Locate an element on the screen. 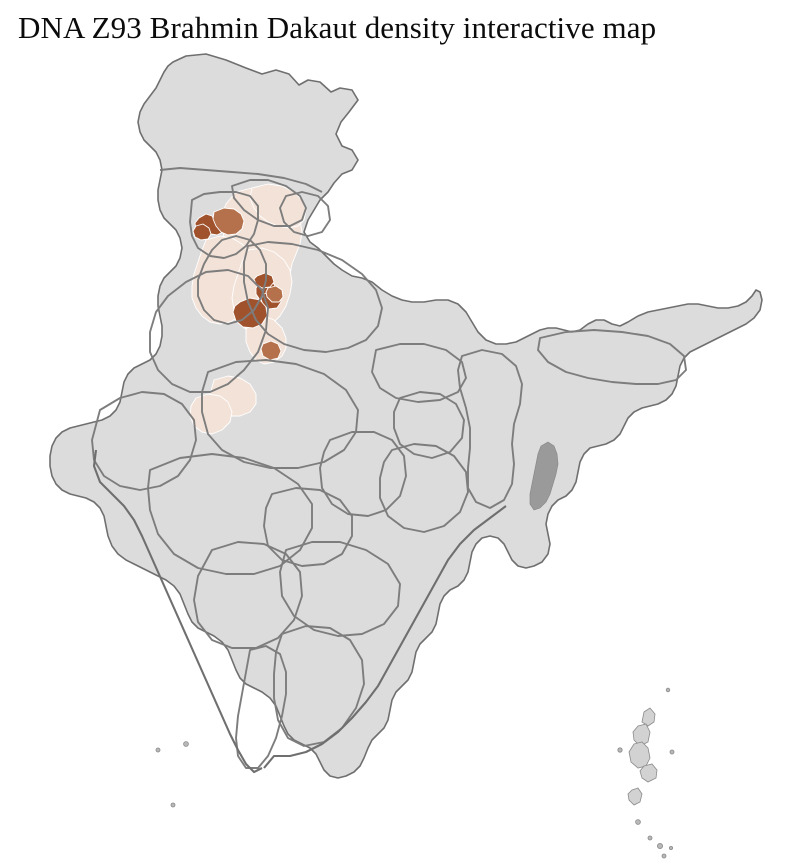 Image resolution: width=801 pixels, height=860 pixels. state-border-gujarat is located at coordinates (144, 441).